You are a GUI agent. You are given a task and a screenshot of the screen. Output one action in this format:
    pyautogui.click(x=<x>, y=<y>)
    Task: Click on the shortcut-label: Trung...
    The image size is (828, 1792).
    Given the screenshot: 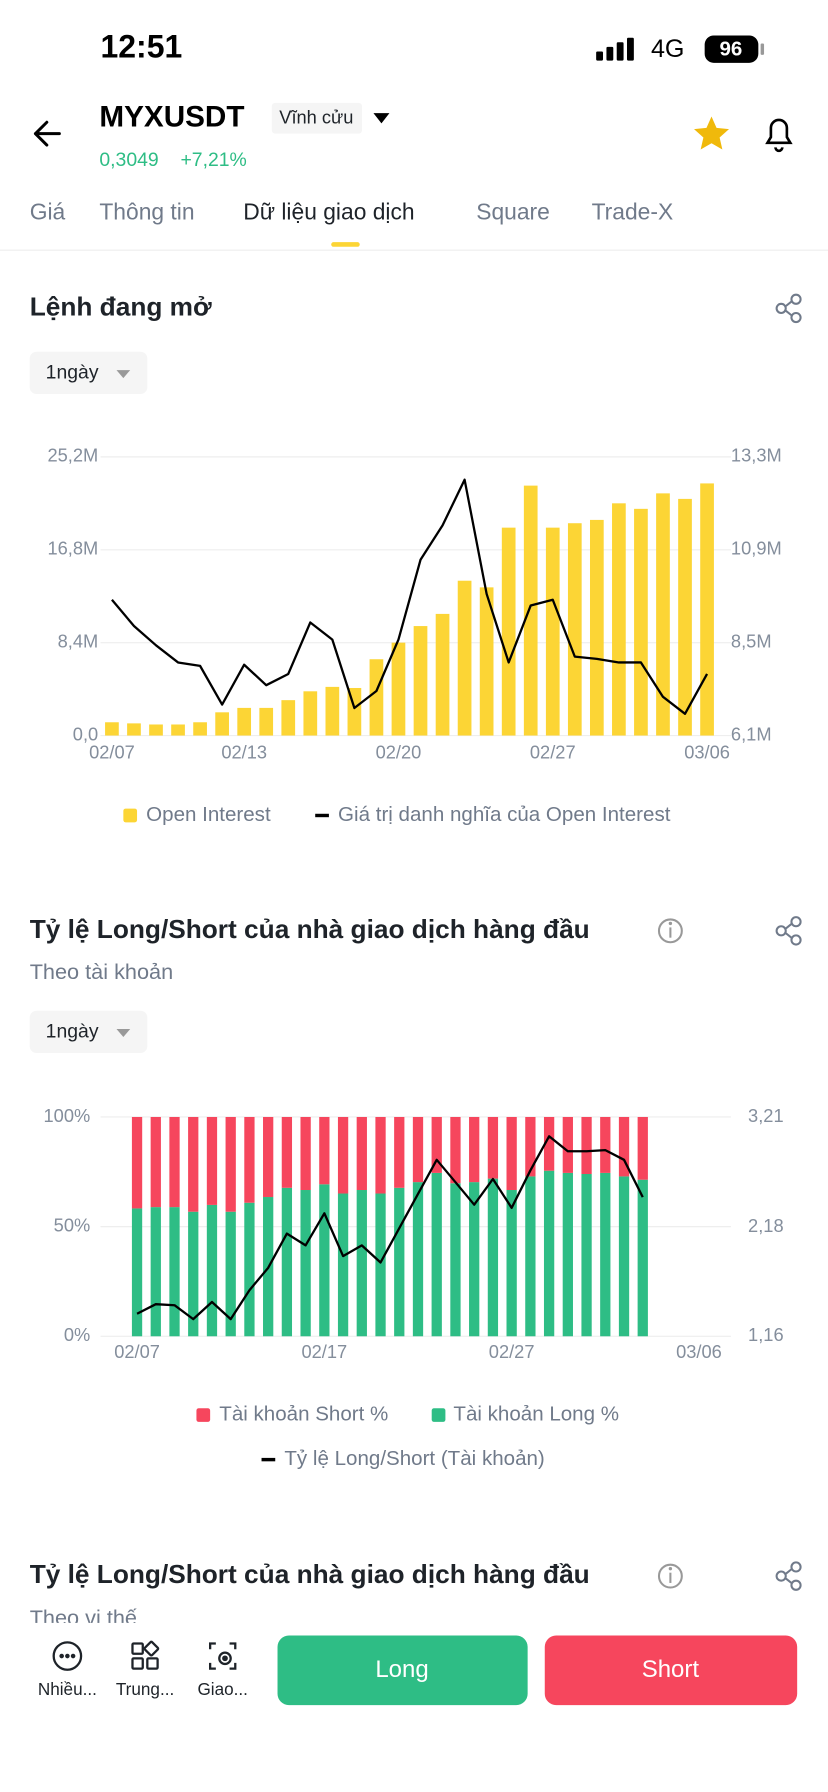 What is the action you would take?
    pyautogui.click(x=145, y=1689)
    